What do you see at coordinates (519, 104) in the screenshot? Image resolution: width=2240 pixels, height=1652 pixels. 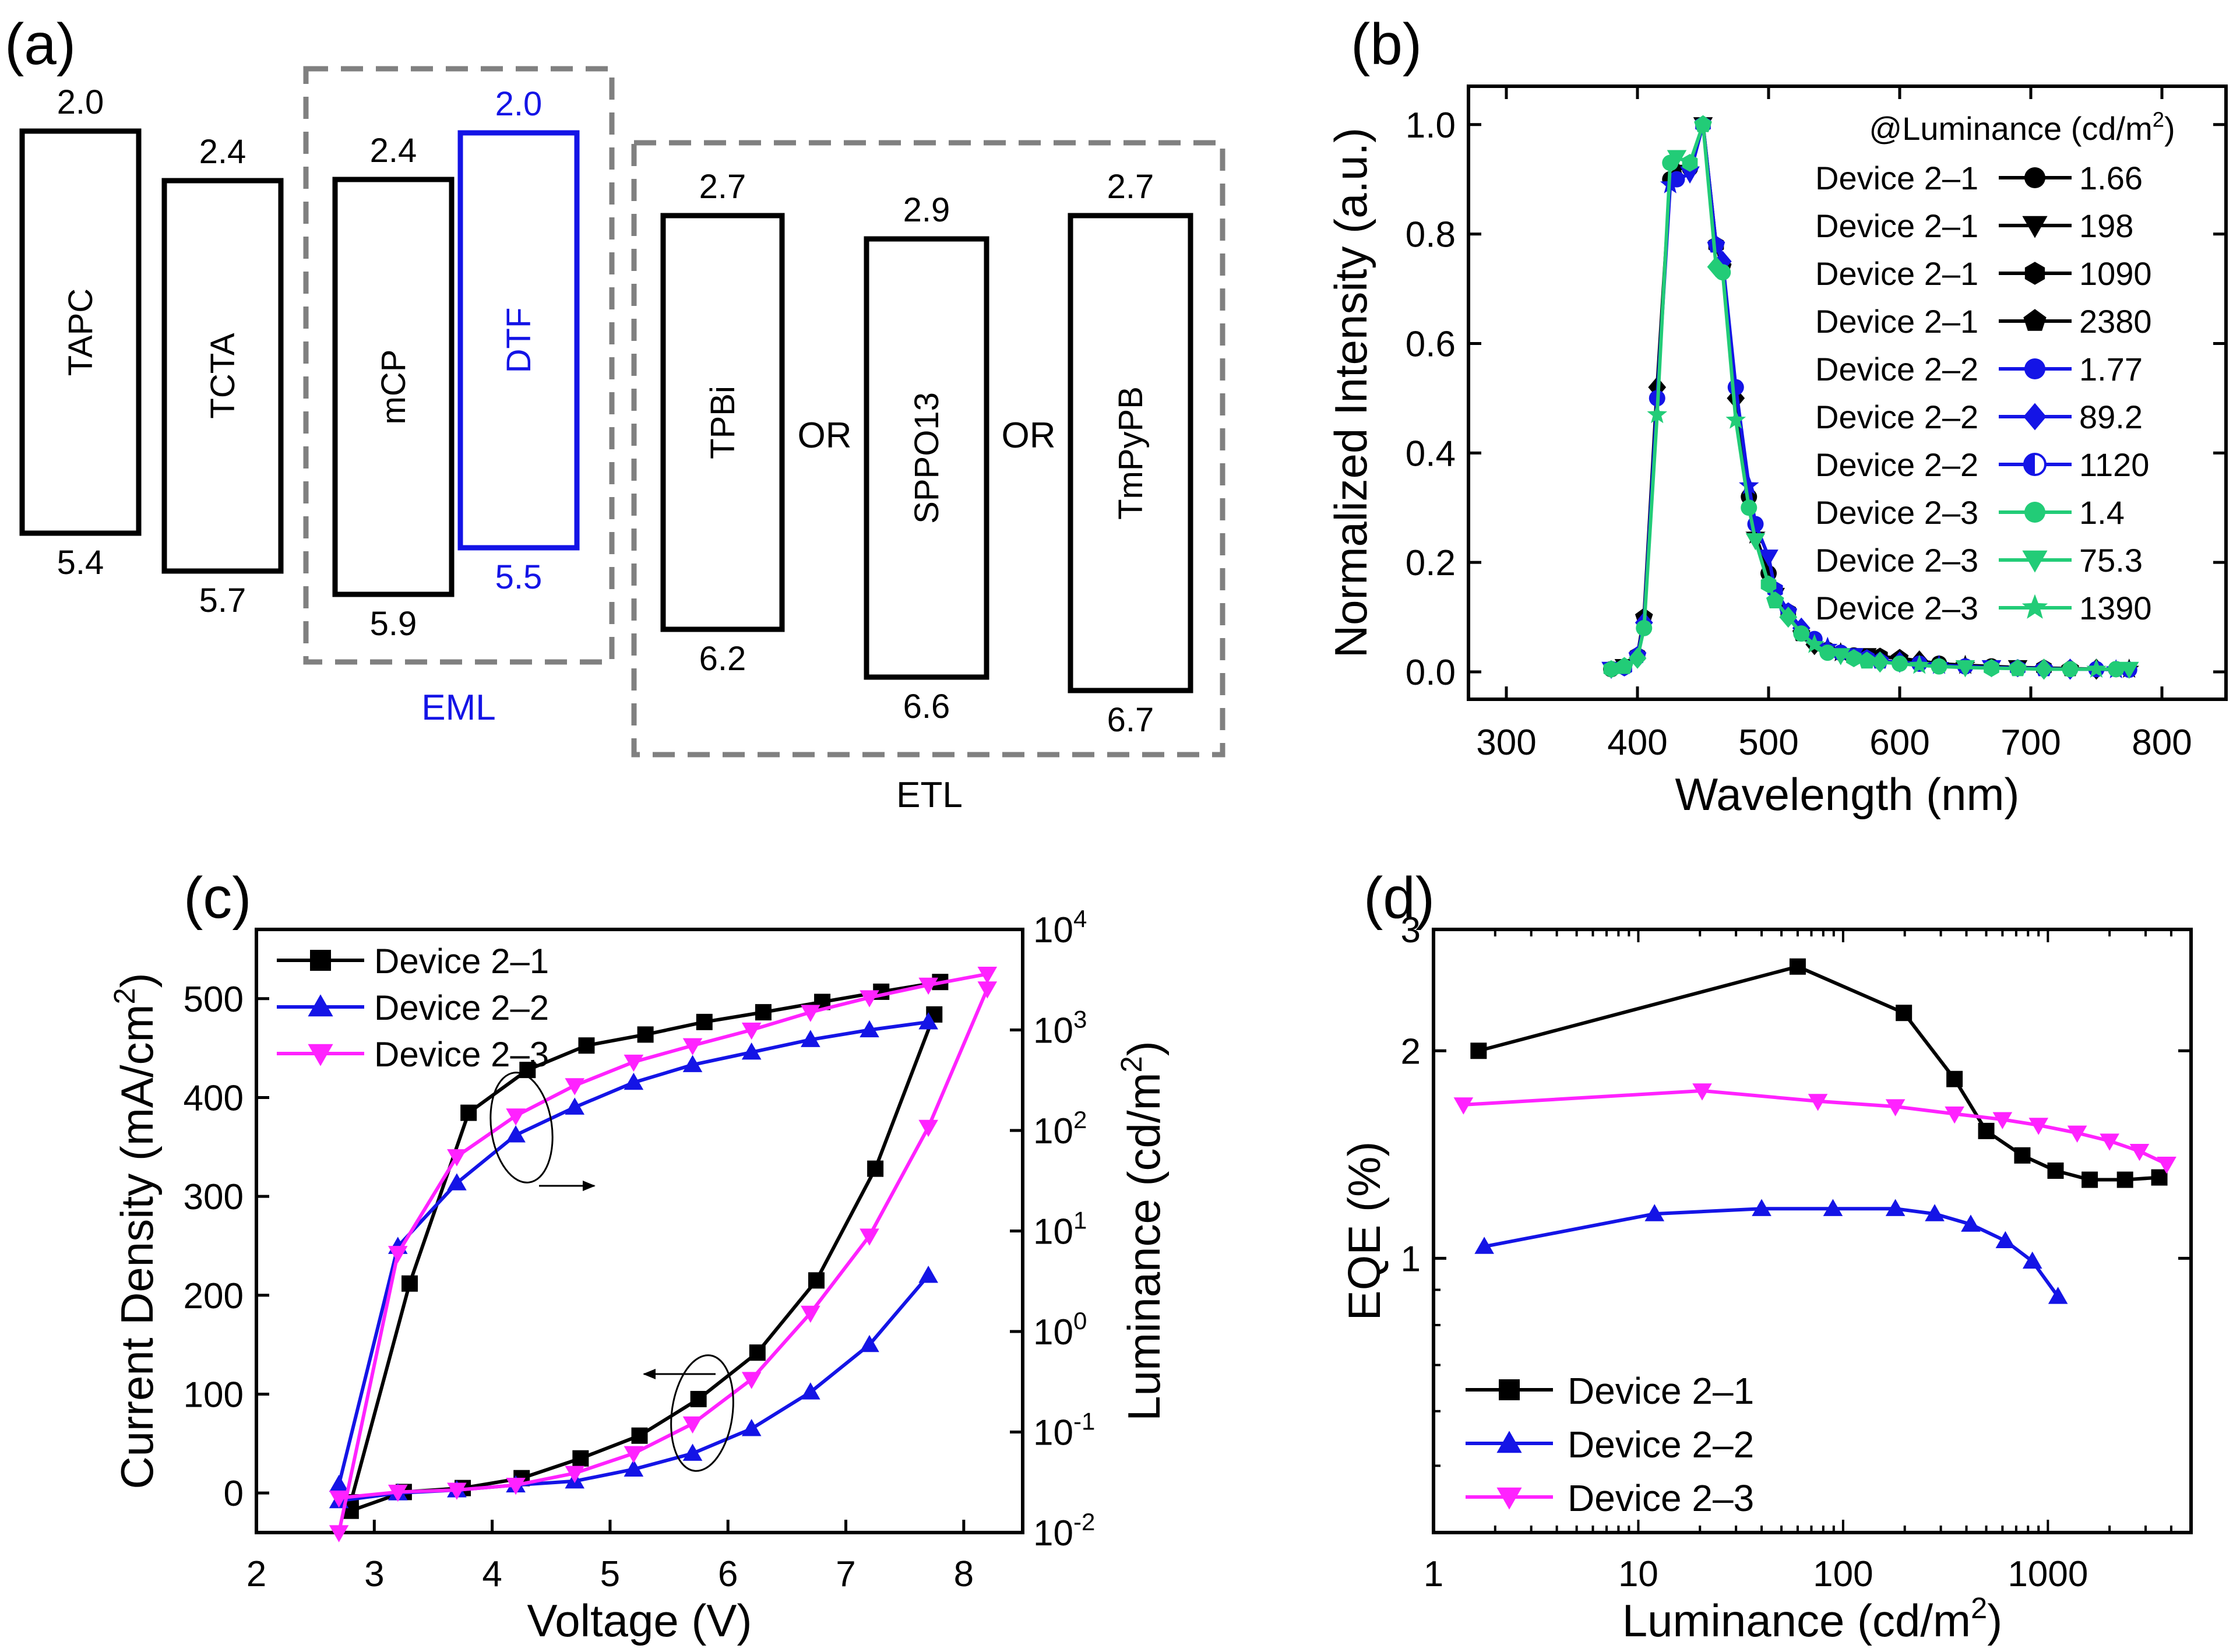 I see `lumo-dtf: 2.0` at bounding box center [519, 104].